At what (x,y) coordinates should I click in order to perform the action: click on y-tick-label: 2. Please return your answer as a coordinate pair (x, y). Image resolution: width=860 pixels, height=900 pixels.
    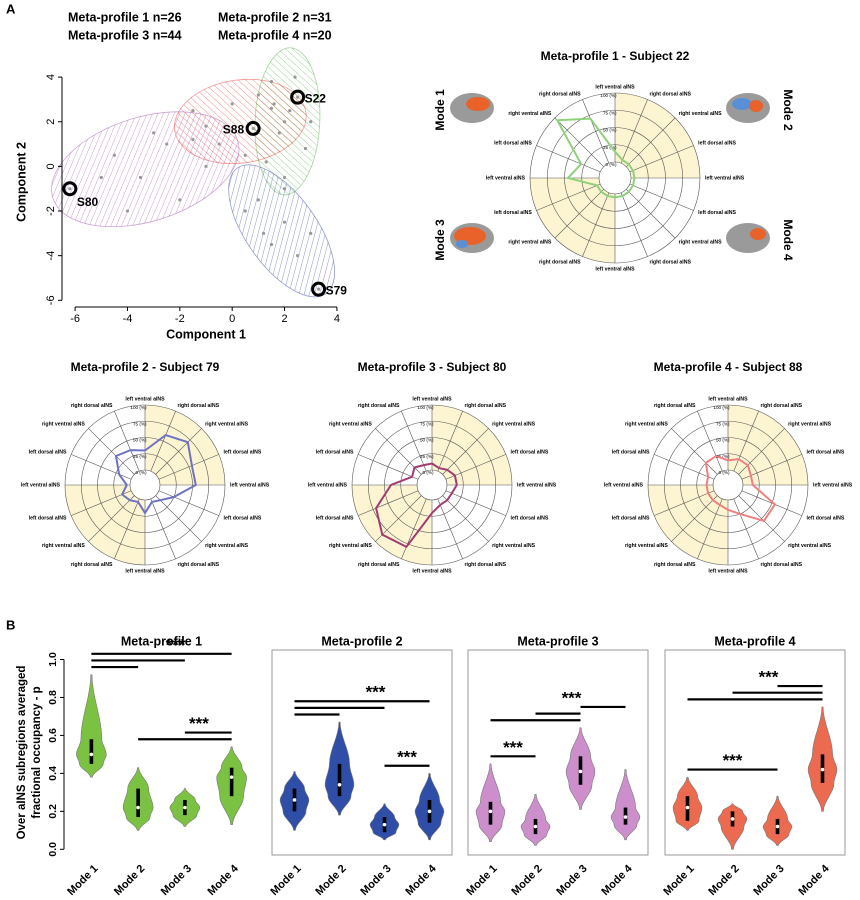
    Looking at the image, I should click on (51, 122).